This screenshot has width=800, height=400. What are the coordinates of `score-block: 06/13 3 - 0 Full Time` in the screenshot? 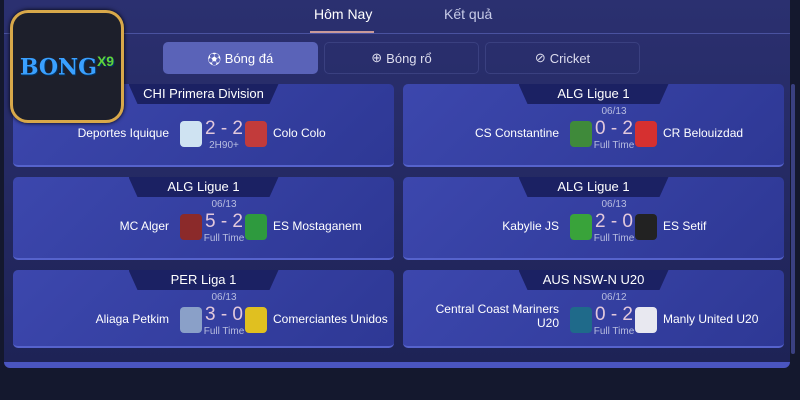 It's located at (224, 314).